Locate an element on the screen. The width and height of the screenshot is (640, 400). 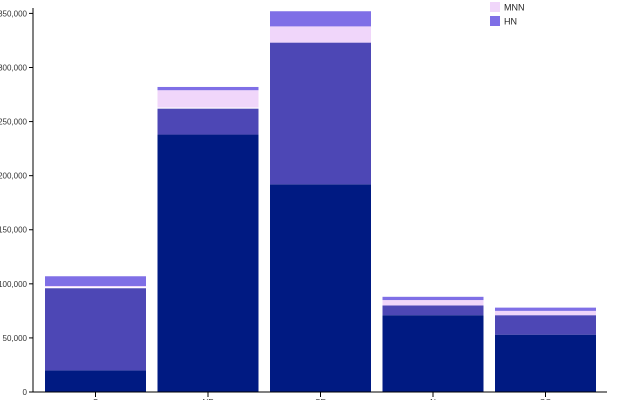
y-tick-label: 0 is located at coordinates (25, 392).